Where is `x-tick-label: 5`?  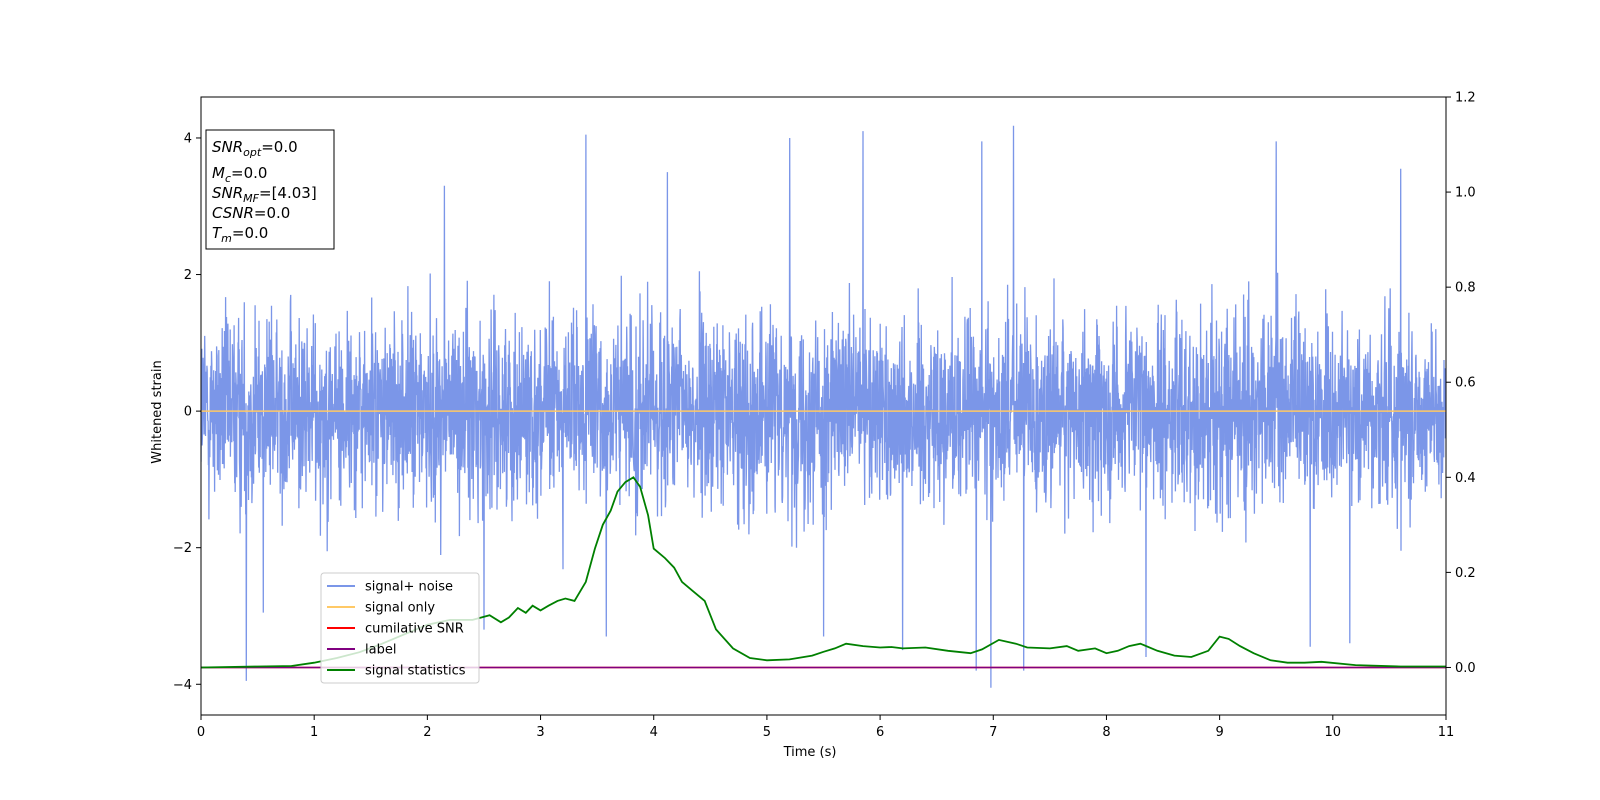 x-tick-label: 5 is located at coordinates (767, 732).